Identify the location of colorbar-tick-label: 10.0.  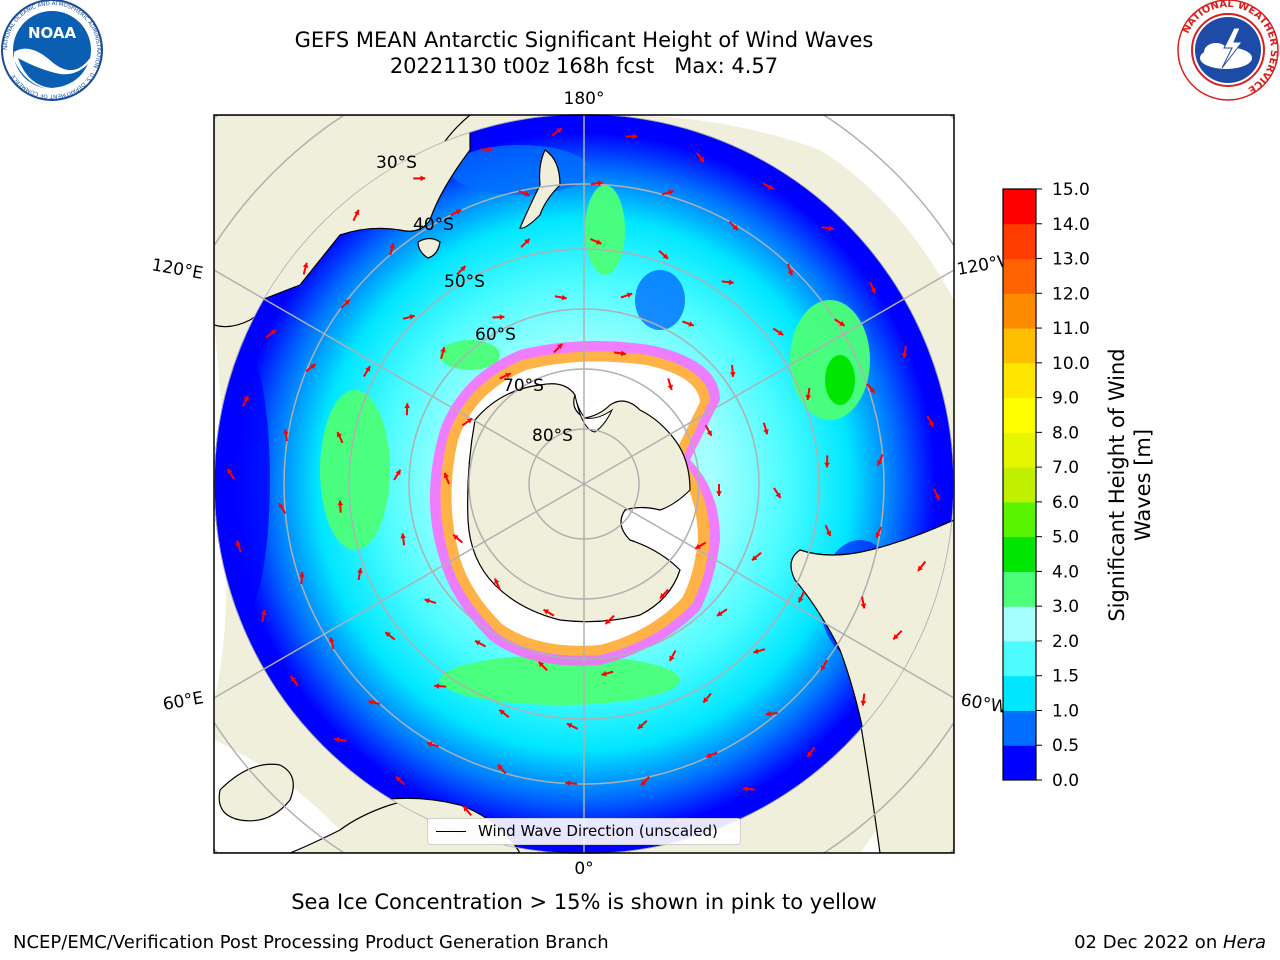
(1071, 364).